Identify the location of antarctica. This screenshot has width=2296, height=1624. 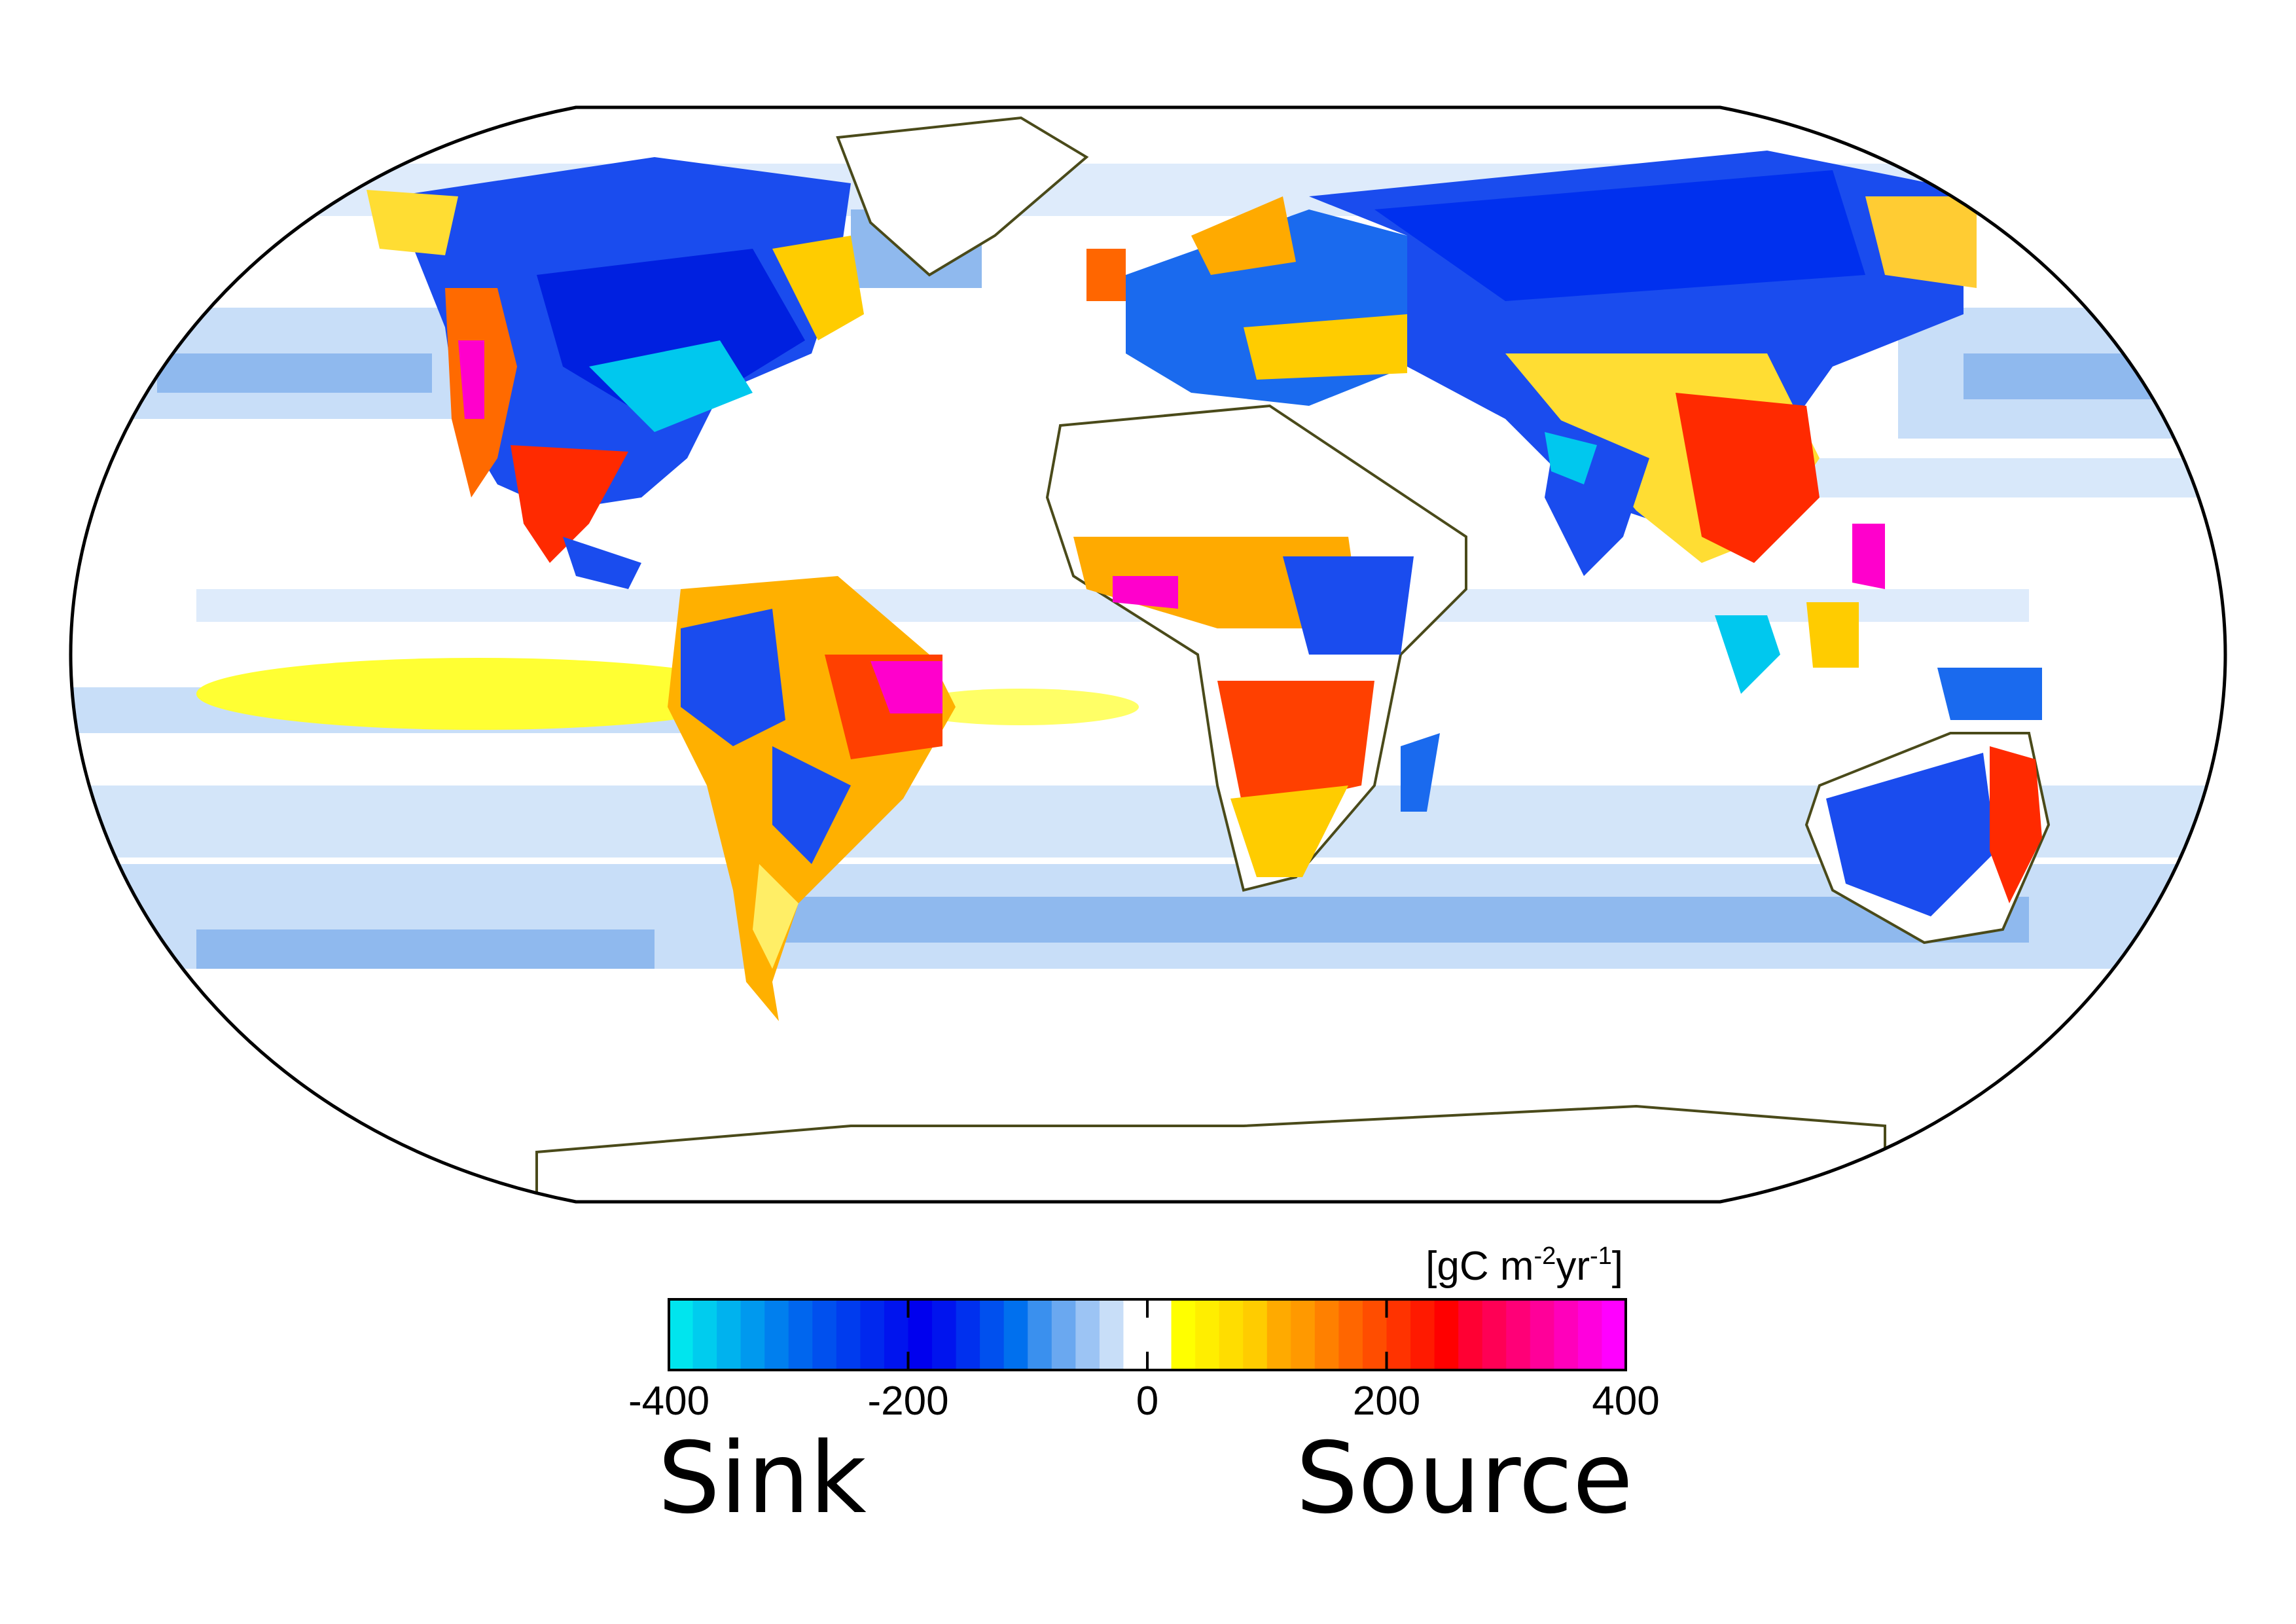
(1210, 1153).